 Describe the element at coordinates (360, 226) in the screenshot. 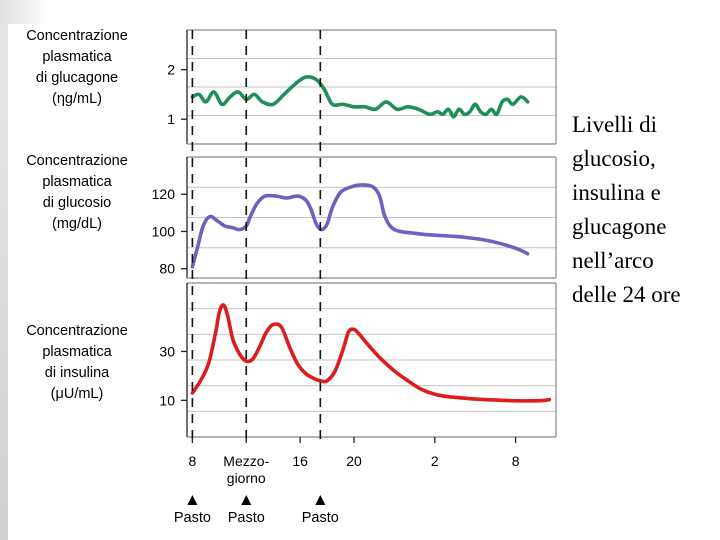

I see `glucose-series-line` at that location.